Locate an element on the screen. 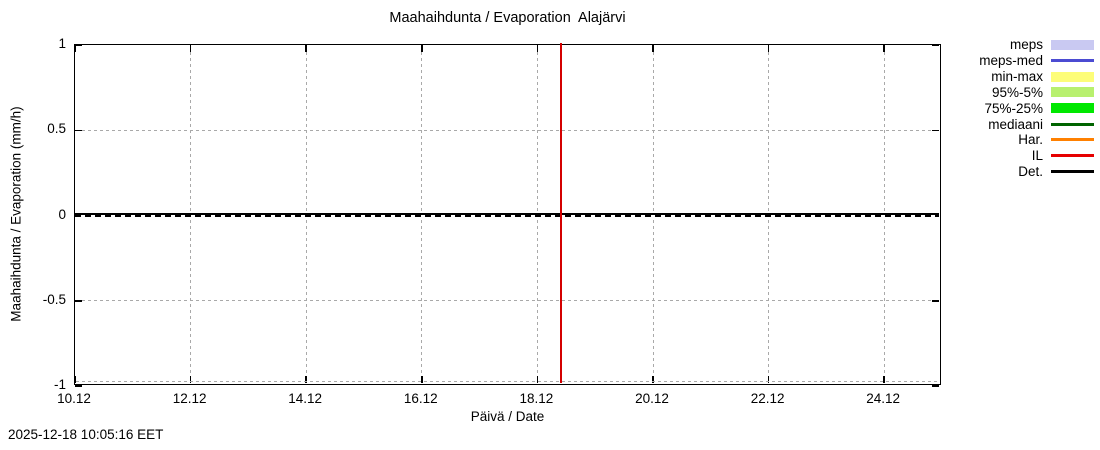  x-tick-label: 12.12 is located at coordinates (189, 398).